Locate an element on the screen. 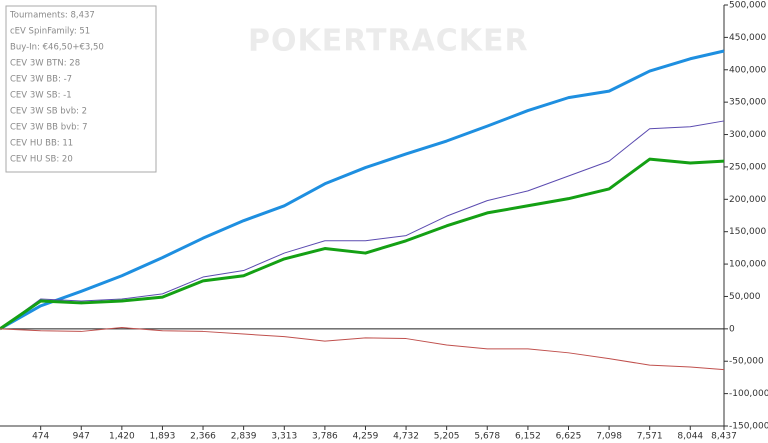 The width and height of the screenshot is (768, 443). x-tick-label: 1,420 is located at coordinates (122, 437).